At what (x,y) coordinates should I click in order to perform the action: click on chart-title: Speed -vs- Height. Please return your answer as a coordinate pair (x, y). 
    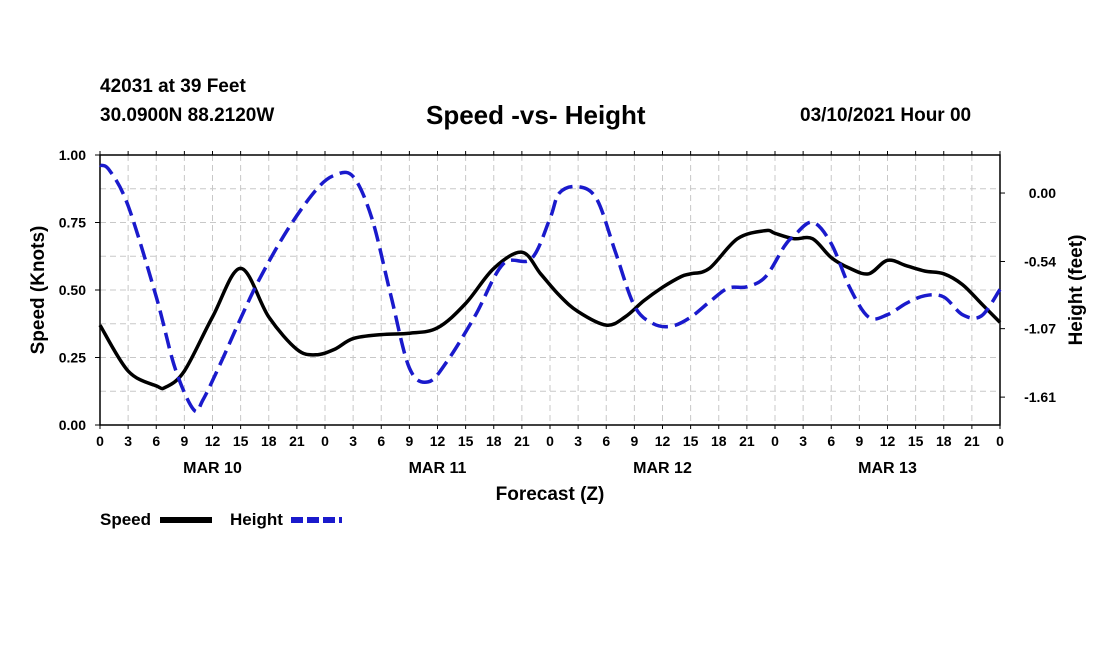
    Looking at the image, I should click on (536, 115).